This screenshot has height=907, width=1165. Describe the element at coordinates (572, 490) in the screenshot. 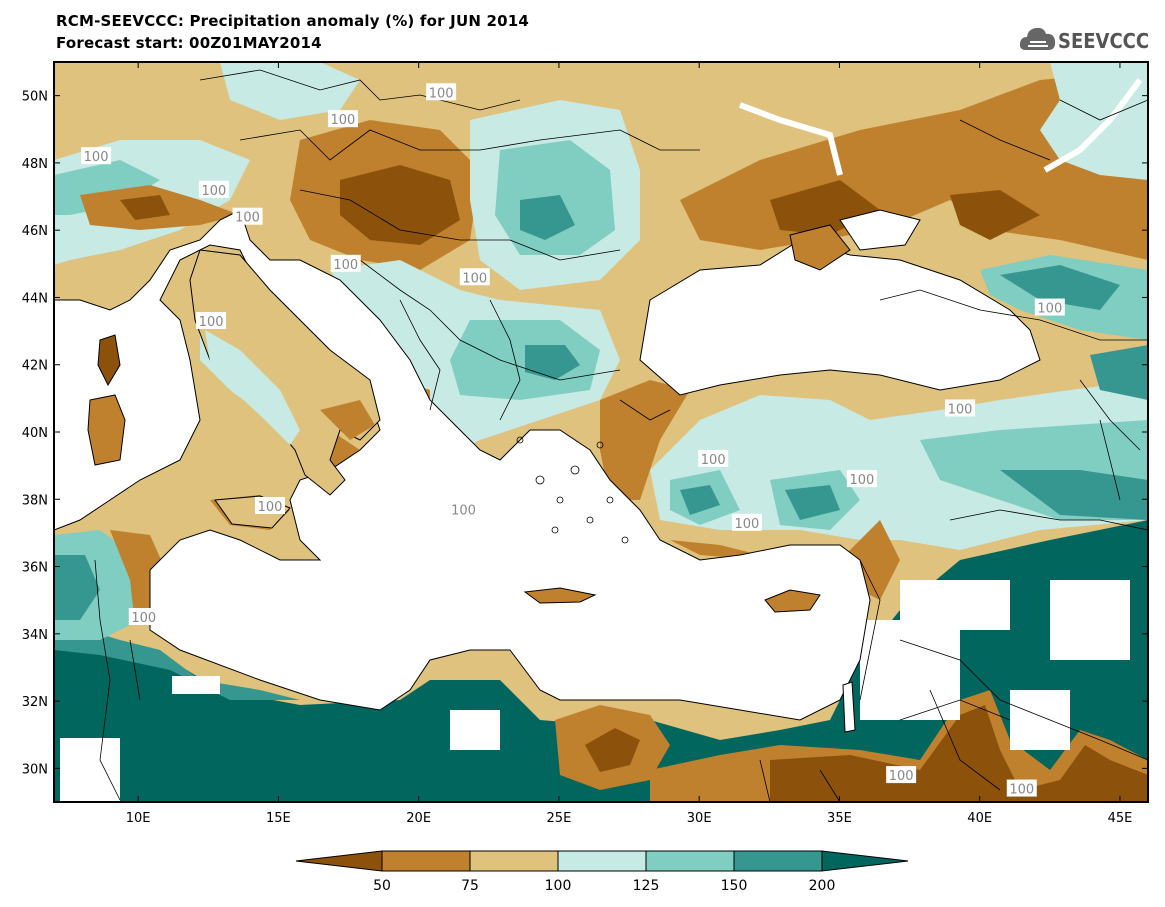

I see `aegean-islands` at that location.